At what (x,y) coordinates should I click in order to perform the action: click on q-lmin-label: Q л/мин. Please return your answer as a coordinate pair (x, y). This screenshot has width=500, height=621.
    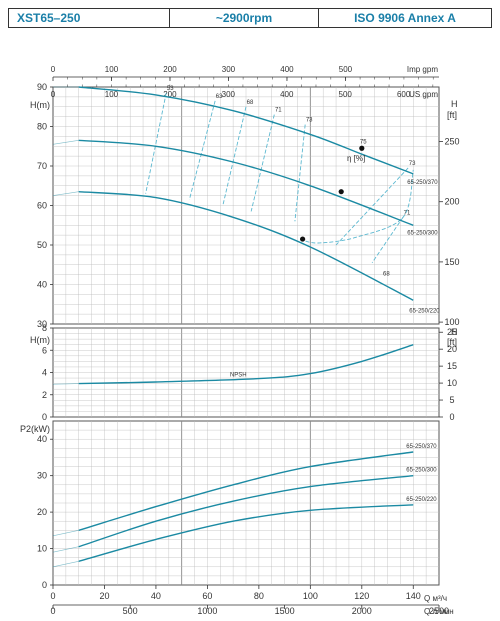
    Looking at the image, I should click on (439, 611).